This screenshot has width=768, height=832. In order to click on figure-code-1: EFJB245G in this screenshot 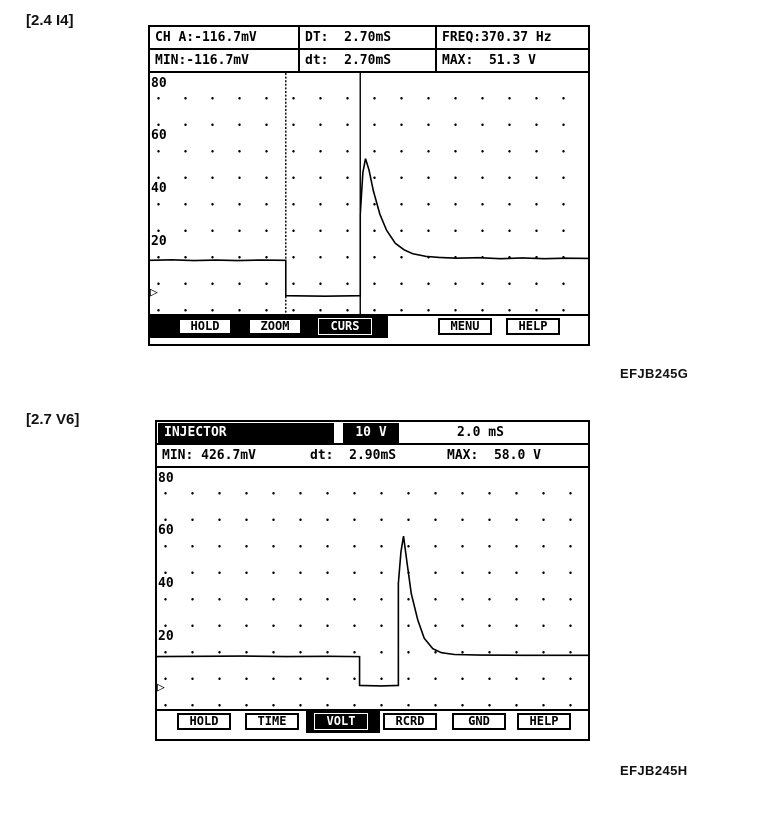, I will do `click(654, 373)`.